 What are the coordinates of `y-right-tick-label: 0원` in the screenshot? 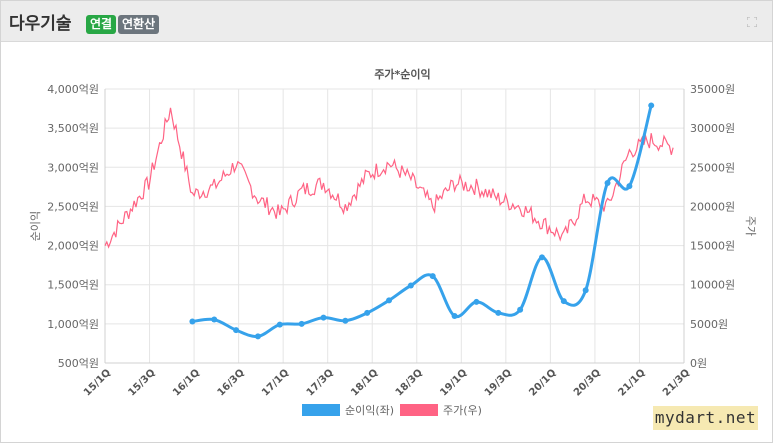 It's located at (698, 363).